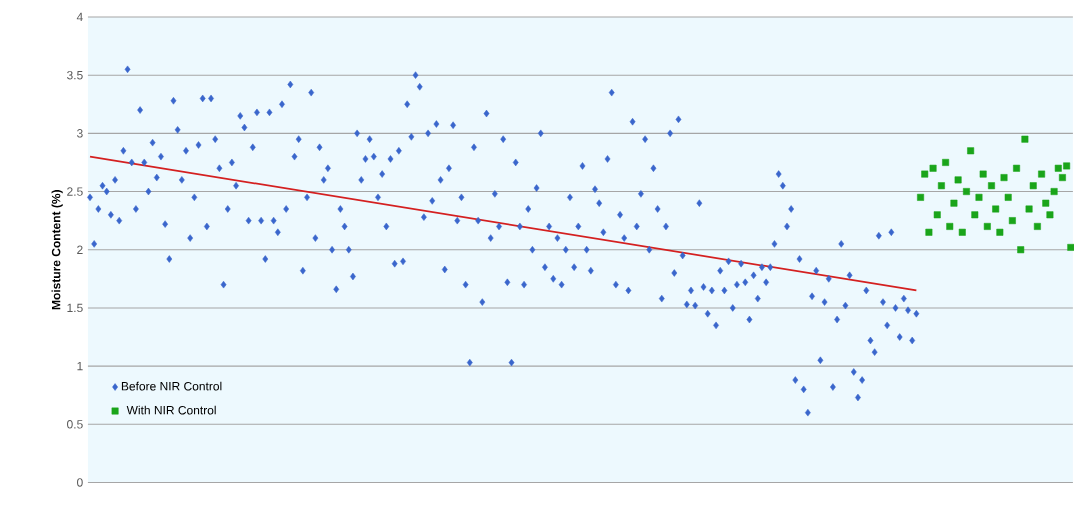 The width and height of the screenshot is (1074, 512). I want to click on y-tick-label: 2.5, so click(75, 191).